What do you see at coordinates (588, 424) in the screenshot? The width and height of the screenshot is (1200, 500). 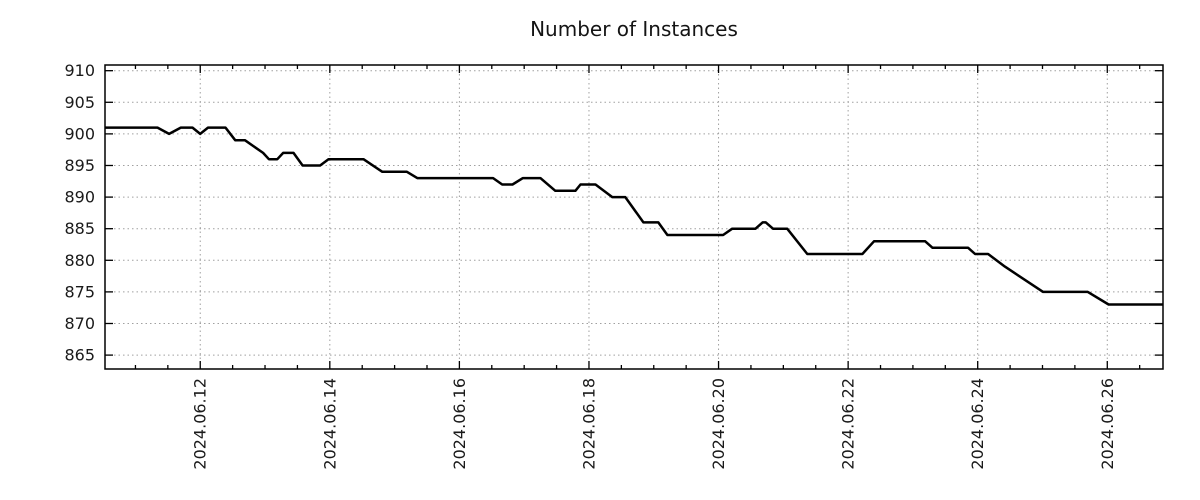 I see `x-tick-label: 2024.06.18` at bounding box center [588, 424].